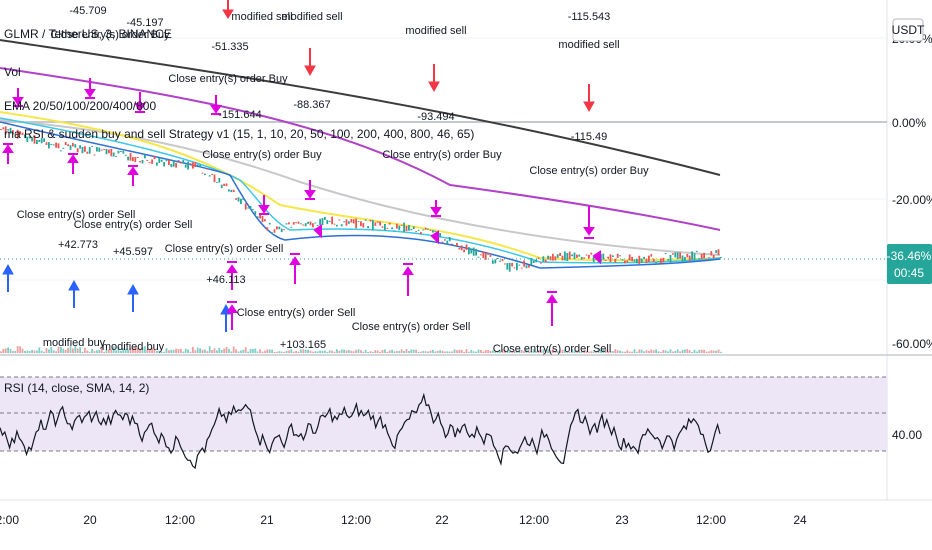 This screenshot has height=550, width=932. What do you see at coordinates (80, 106) in the screenshot?
I see `legend-ema: EMA 20/50/100/200/400/800` at bounding box center [80, 106].